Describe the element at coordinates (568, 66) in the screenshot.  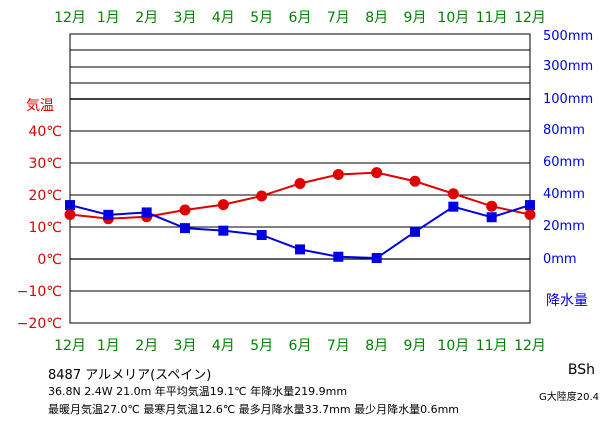
I see `precipitation-tick-label: 300mm` at that location.